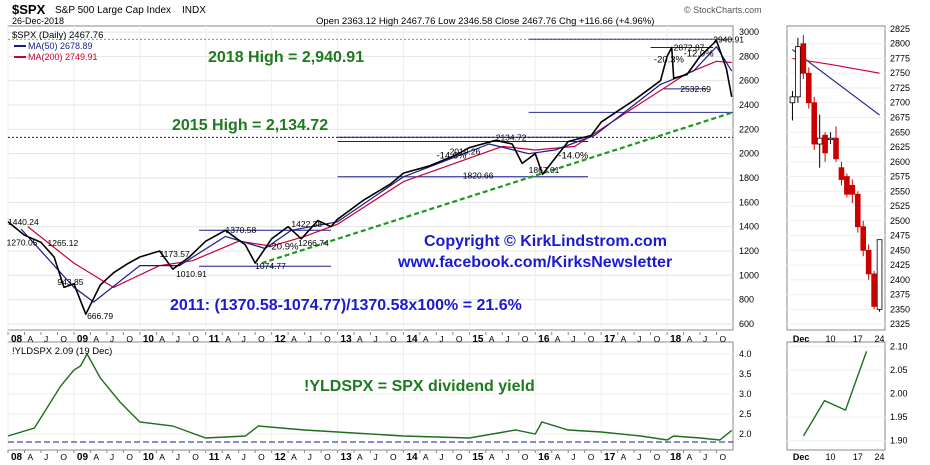  What do you see at coordinates (17, 339) in the screenshot?
I see `main-xtick-label: 08` at bounding box center [17, 339].